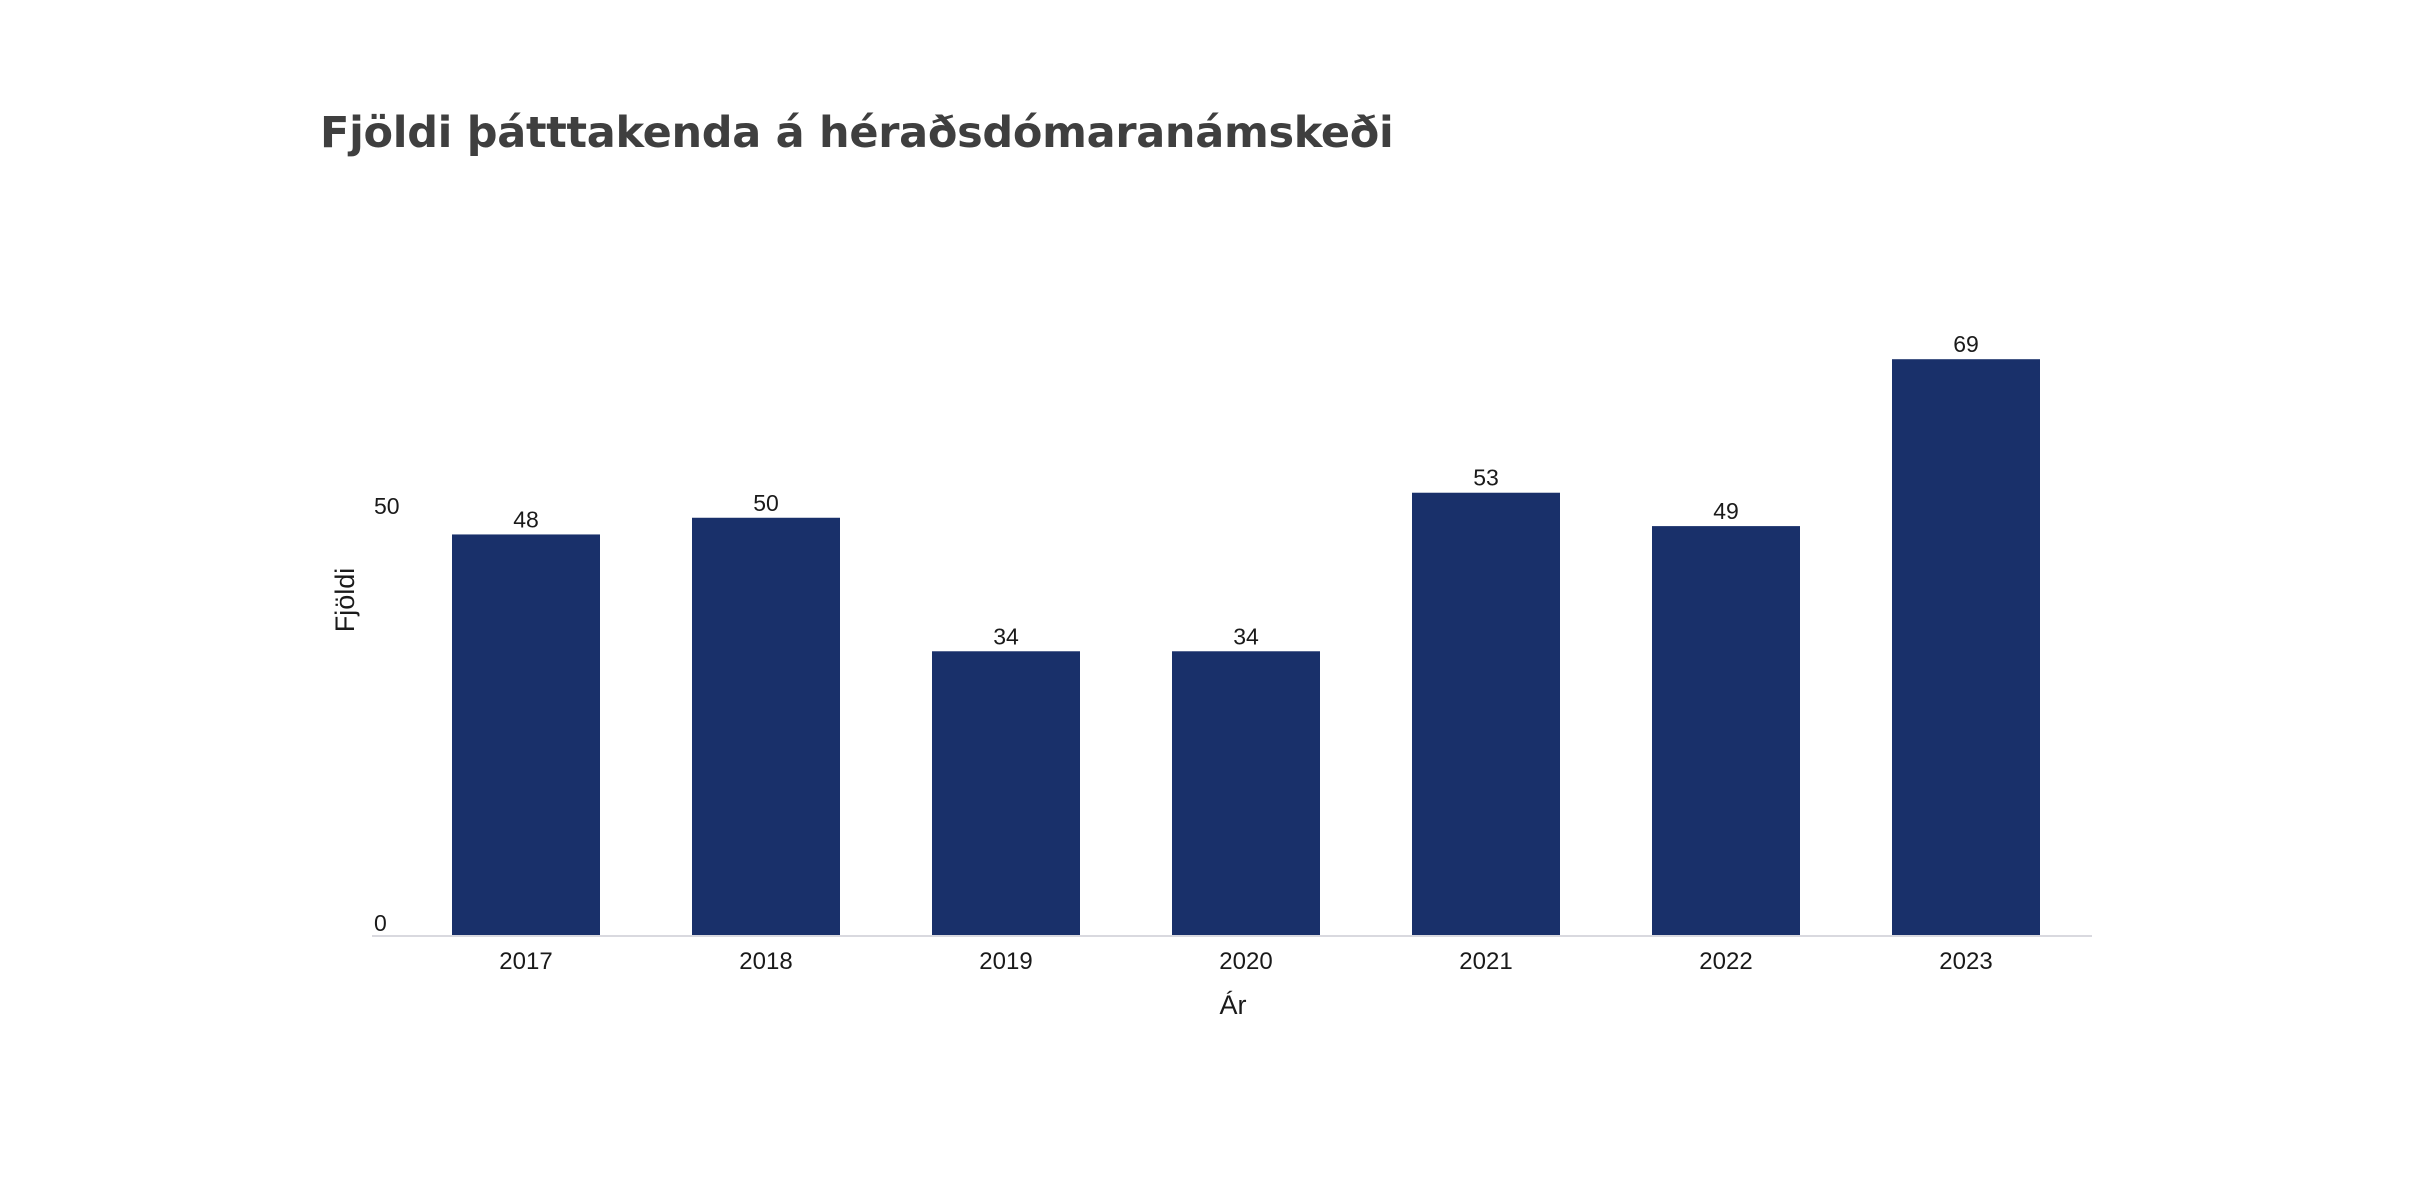 The width and height of the screenshot is (2412, 1184). What do you see at coordinates (1725, 961) in the screenshot?
I see `x-tick-label-2022: 2022` at bounding box center [1725, 961].